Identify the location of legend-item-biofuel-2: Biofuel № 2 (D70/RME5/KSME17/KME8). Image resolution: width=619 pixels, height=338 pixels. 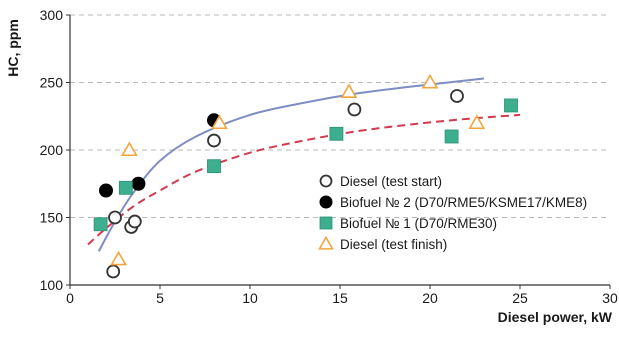
(453, 202).